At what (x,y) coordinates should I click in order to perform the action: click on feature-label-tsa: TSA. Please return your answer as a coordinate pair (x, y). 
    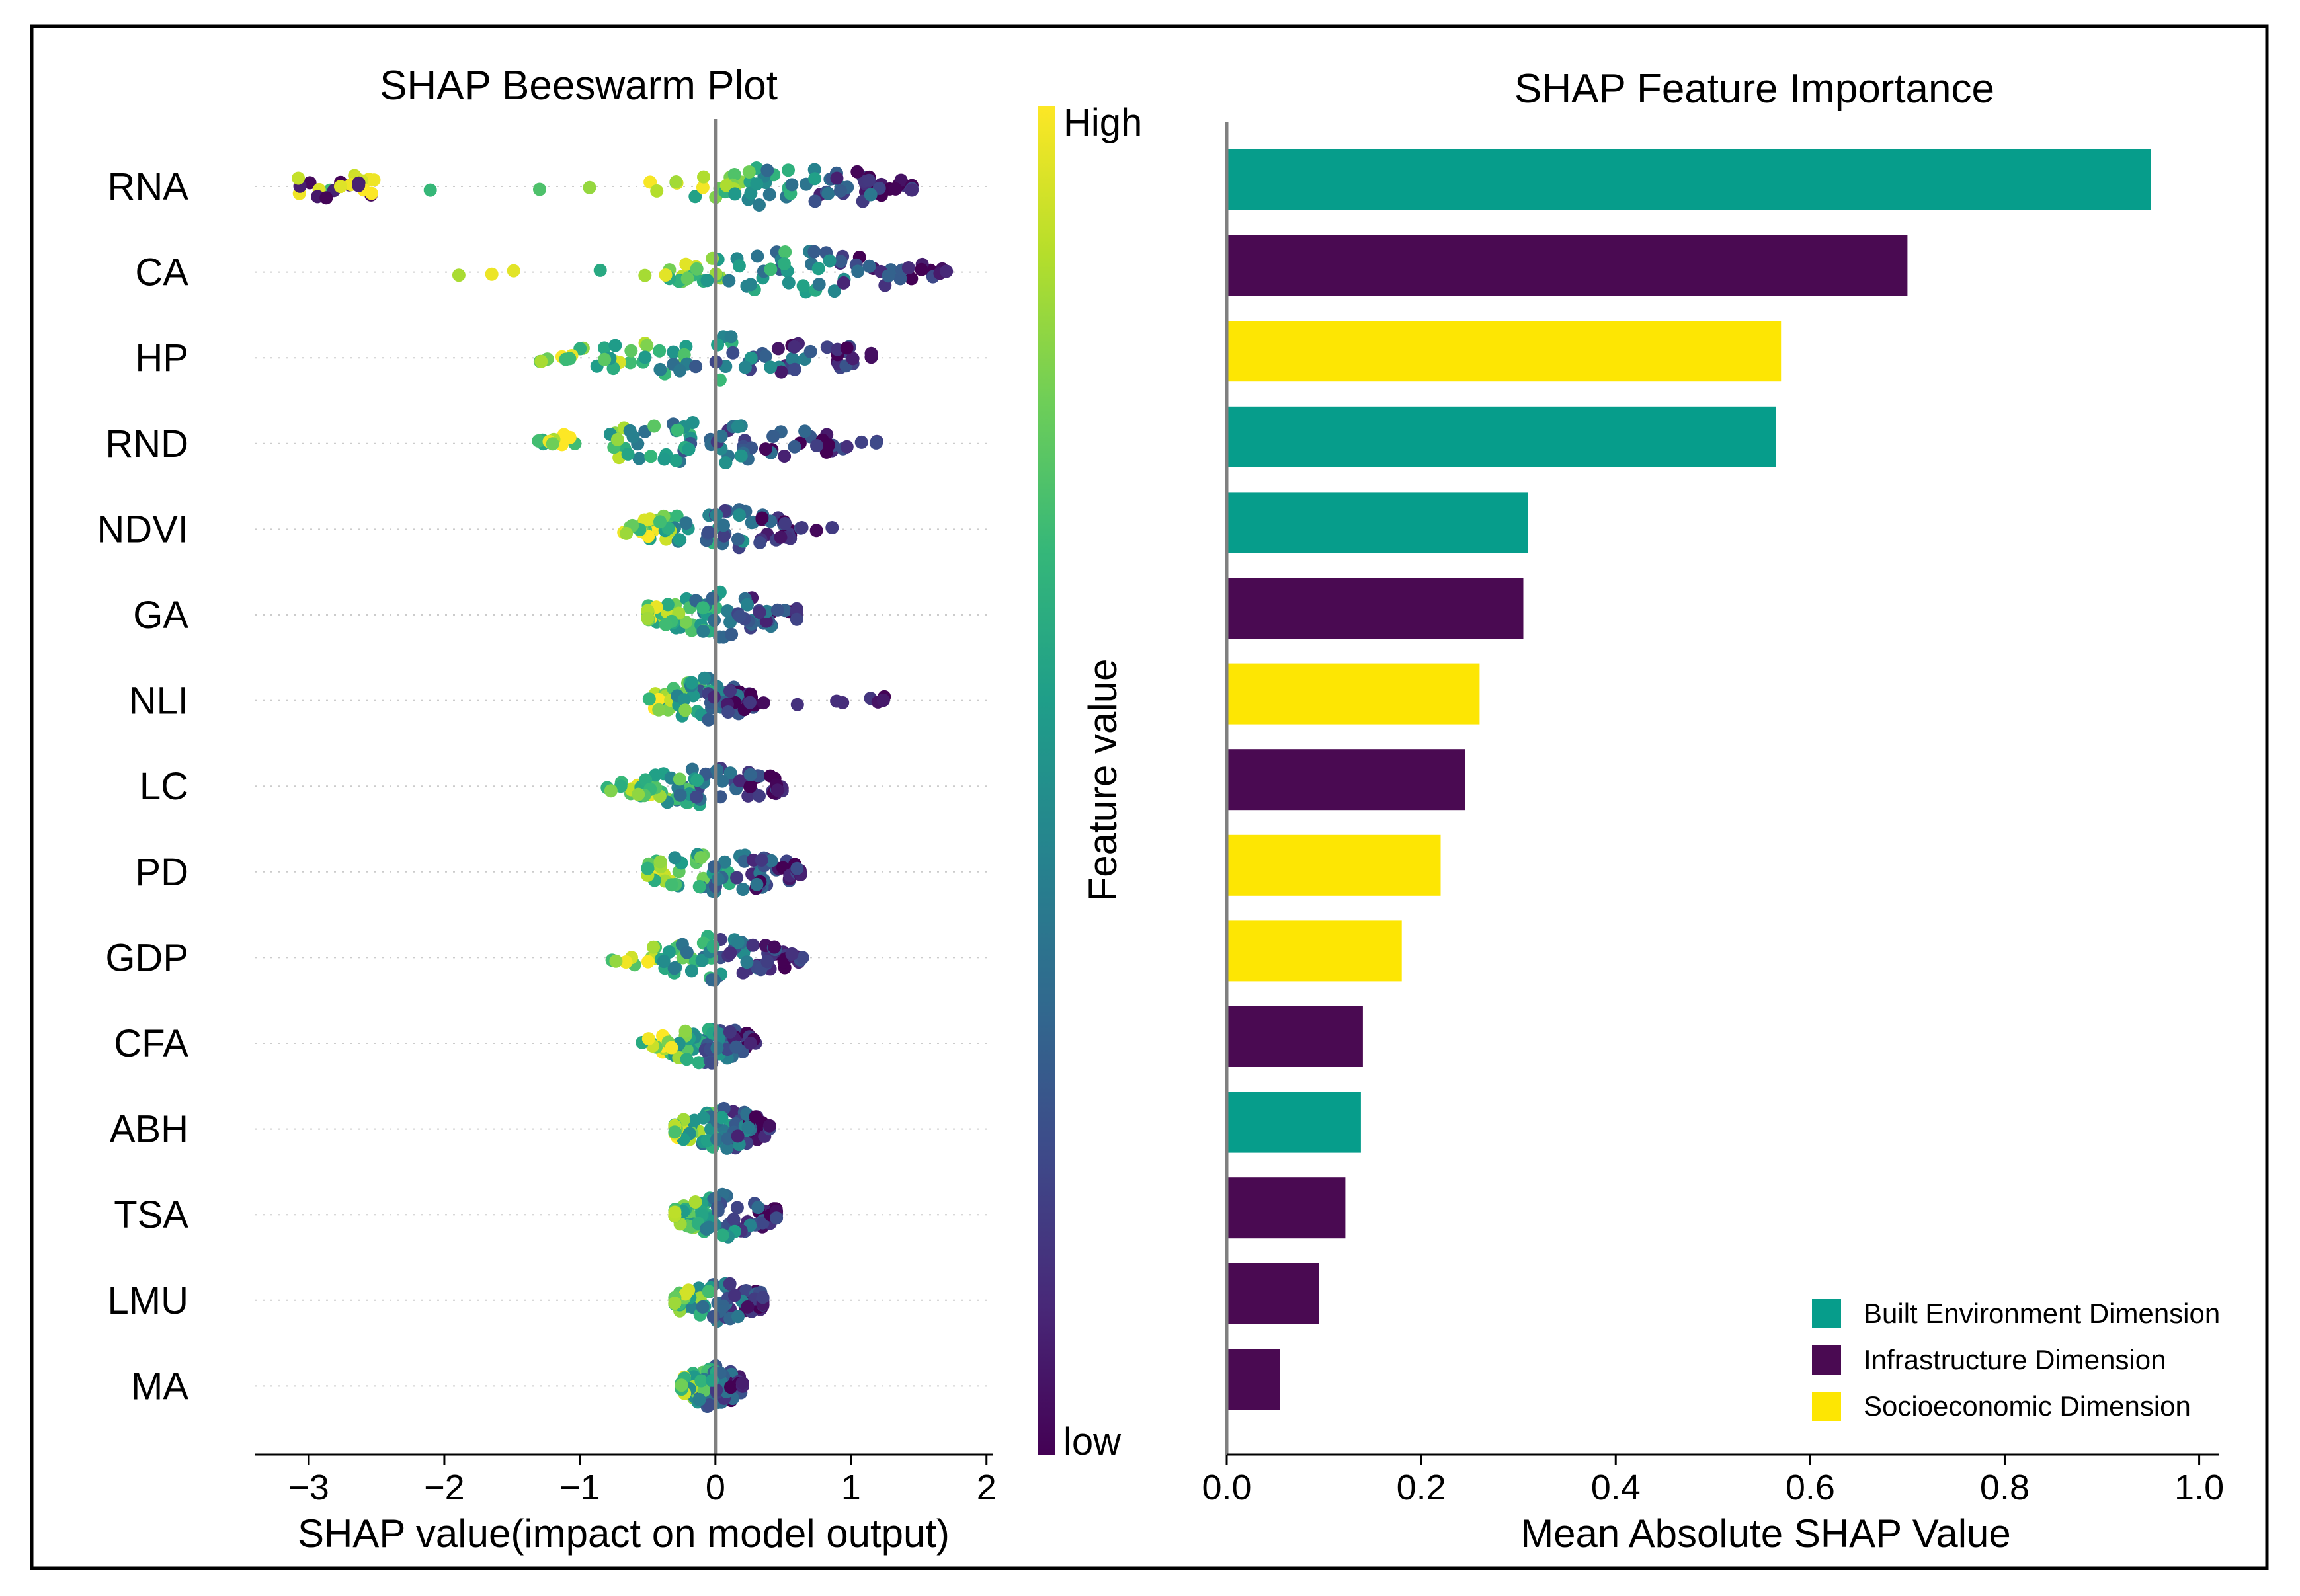
    Looking at the image, I should click on (151, 1214).